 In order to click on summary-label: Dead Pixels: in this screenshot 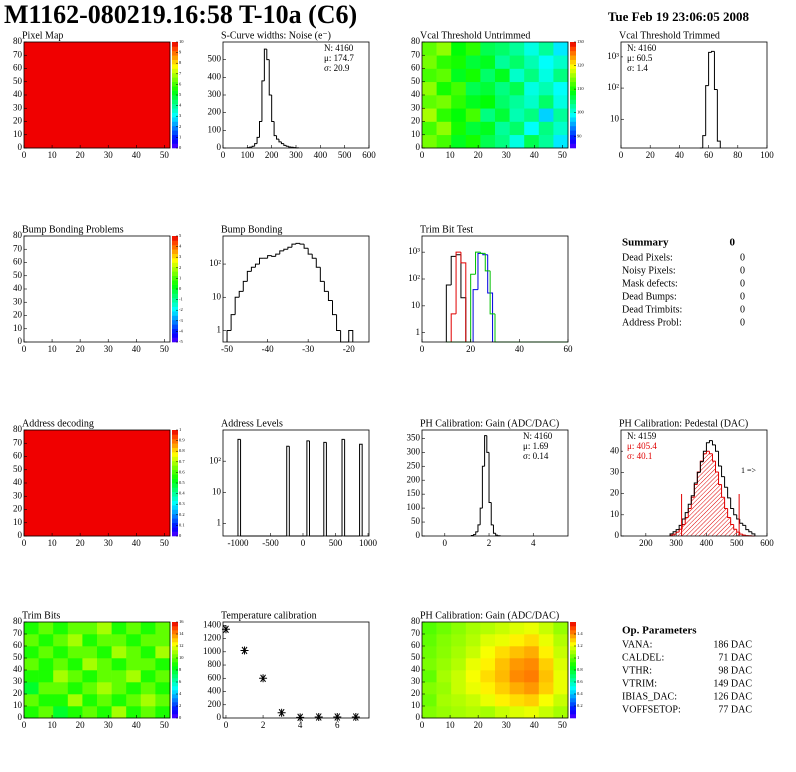, I will do `click(647, 257)`.